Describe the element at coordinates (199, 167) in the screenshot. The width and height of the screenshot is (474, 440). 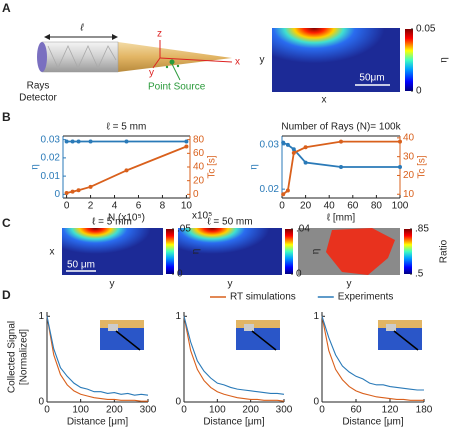
I see `y2-tick-label: 40` at that location.